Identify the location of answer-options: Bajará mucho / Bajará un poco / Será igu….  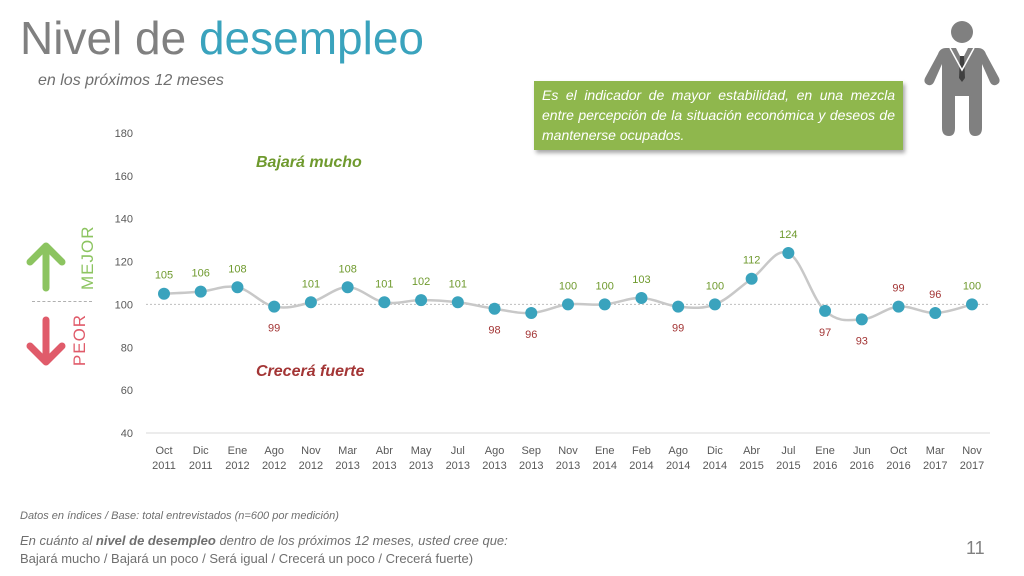
(247, 558).